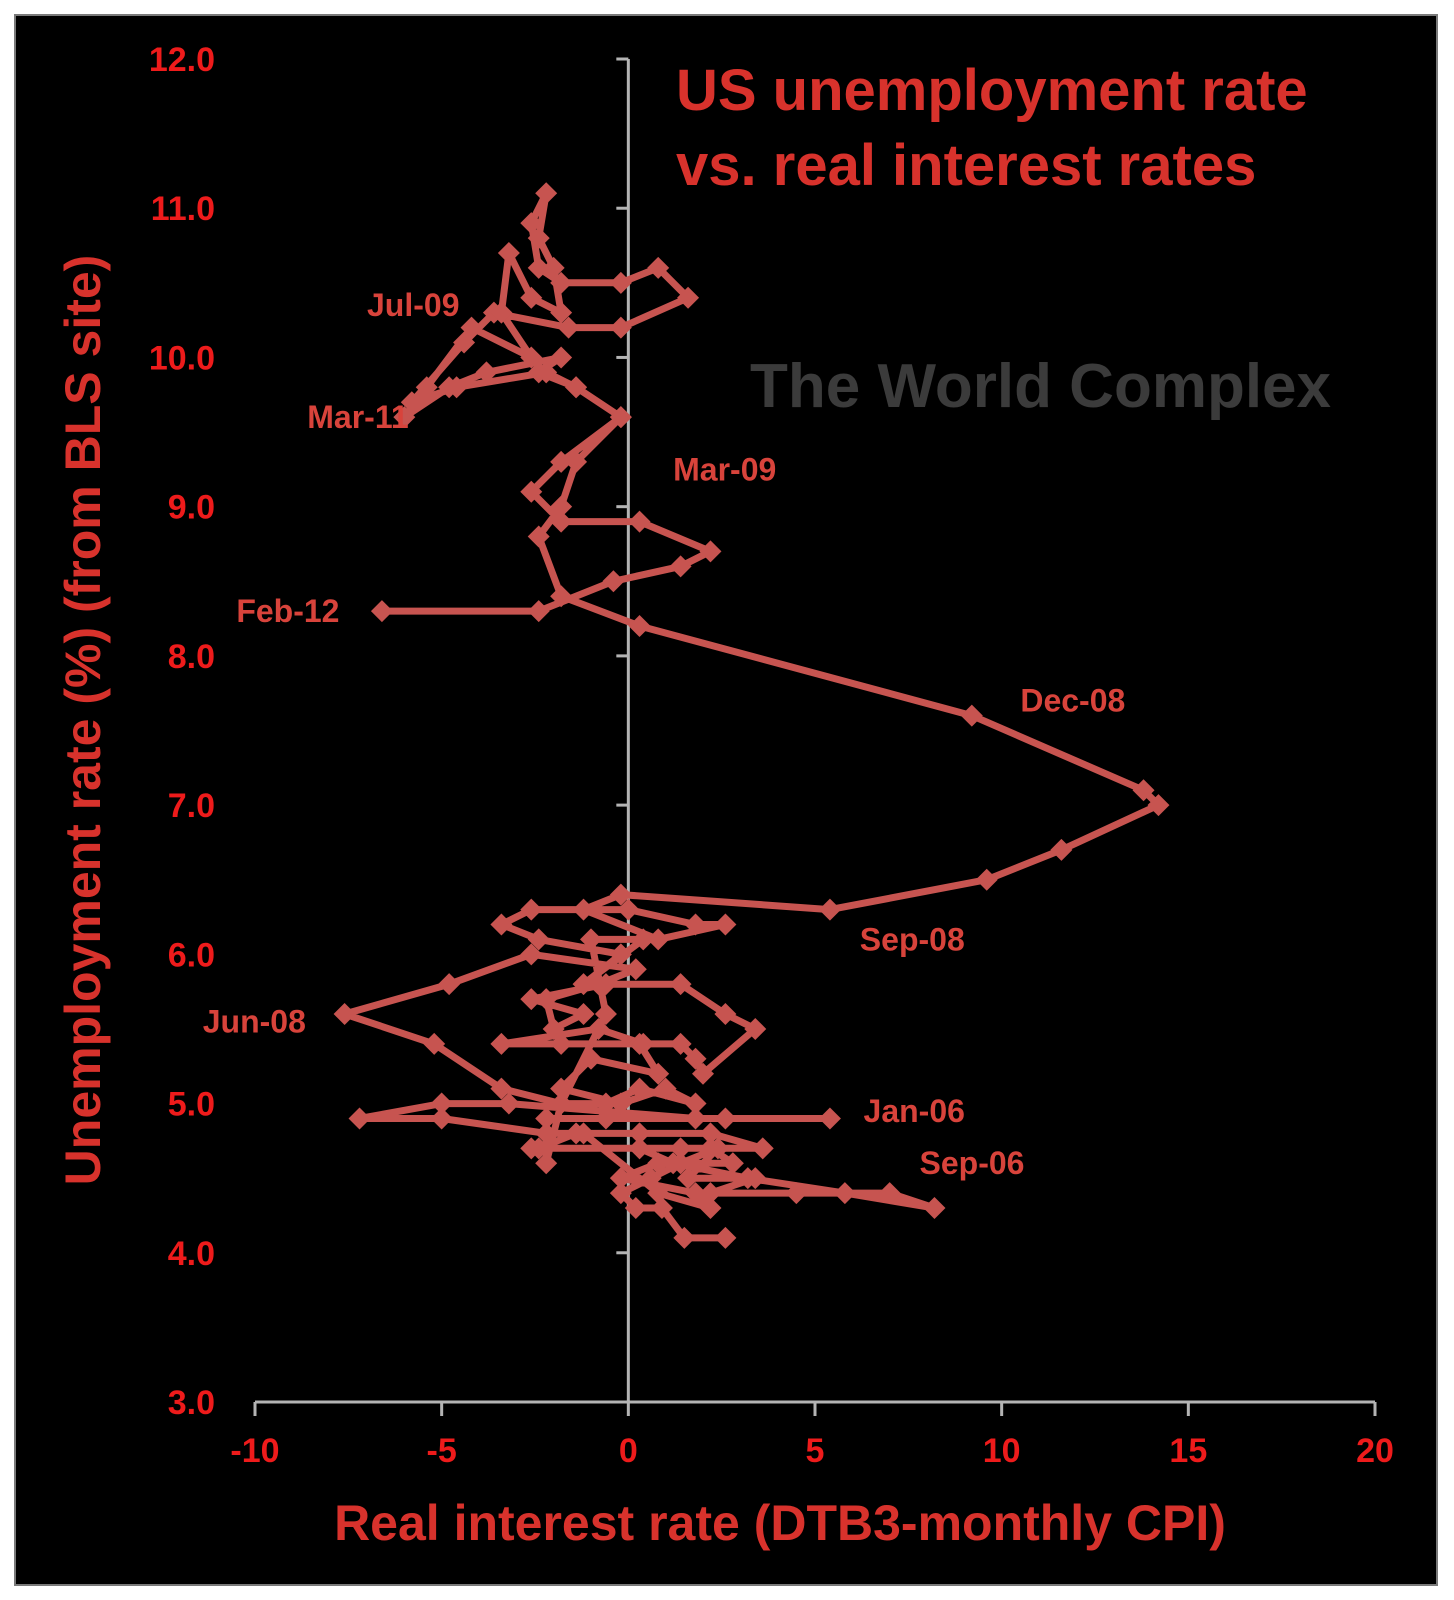  I want to click on annotation-label: Mar-09, so click(724, 469).